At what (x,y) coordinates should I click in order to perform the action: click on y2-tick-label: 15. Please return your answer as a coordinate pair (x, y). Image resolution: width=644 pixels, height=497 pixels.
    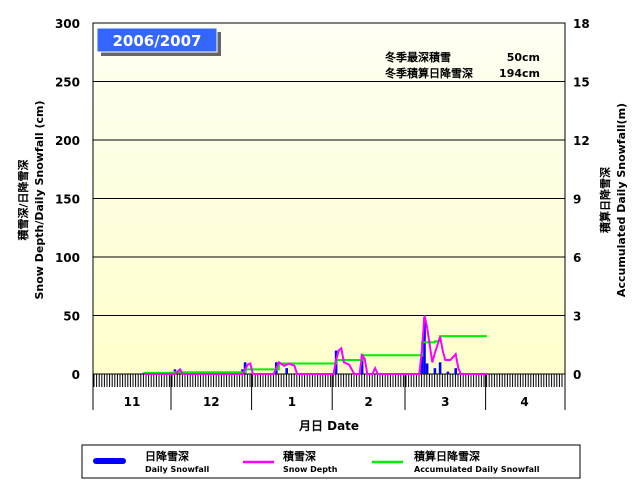
    Looking at the image, I should click on (581, 83).